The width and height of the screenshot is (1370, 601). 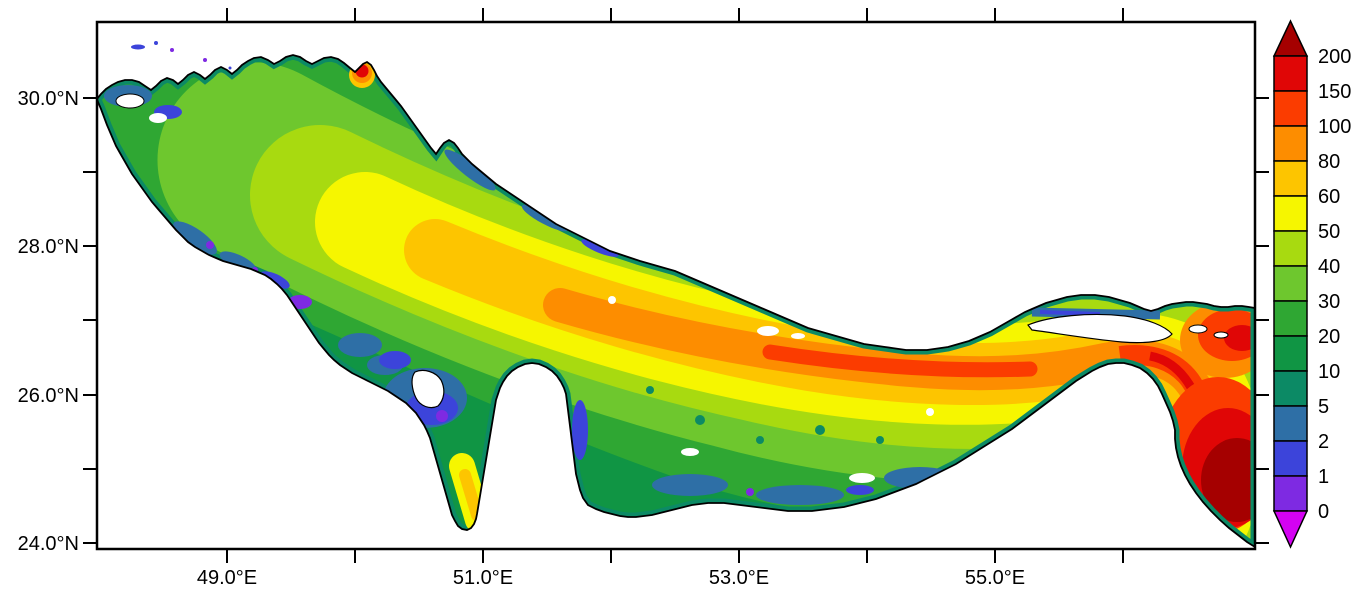 What do you see at coordinates (181, 55) in the screenshot?
I see `river-specks` at bounding box center [181, 55].